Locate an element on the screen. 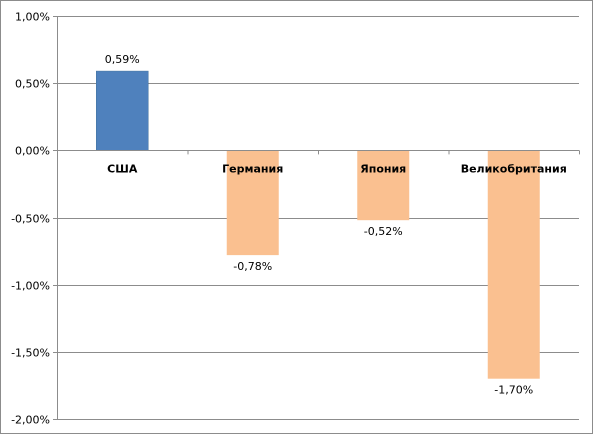 The height and width of the screenshot is (437, 593). category-label-2: Япония is located at coordinates (383, 168).